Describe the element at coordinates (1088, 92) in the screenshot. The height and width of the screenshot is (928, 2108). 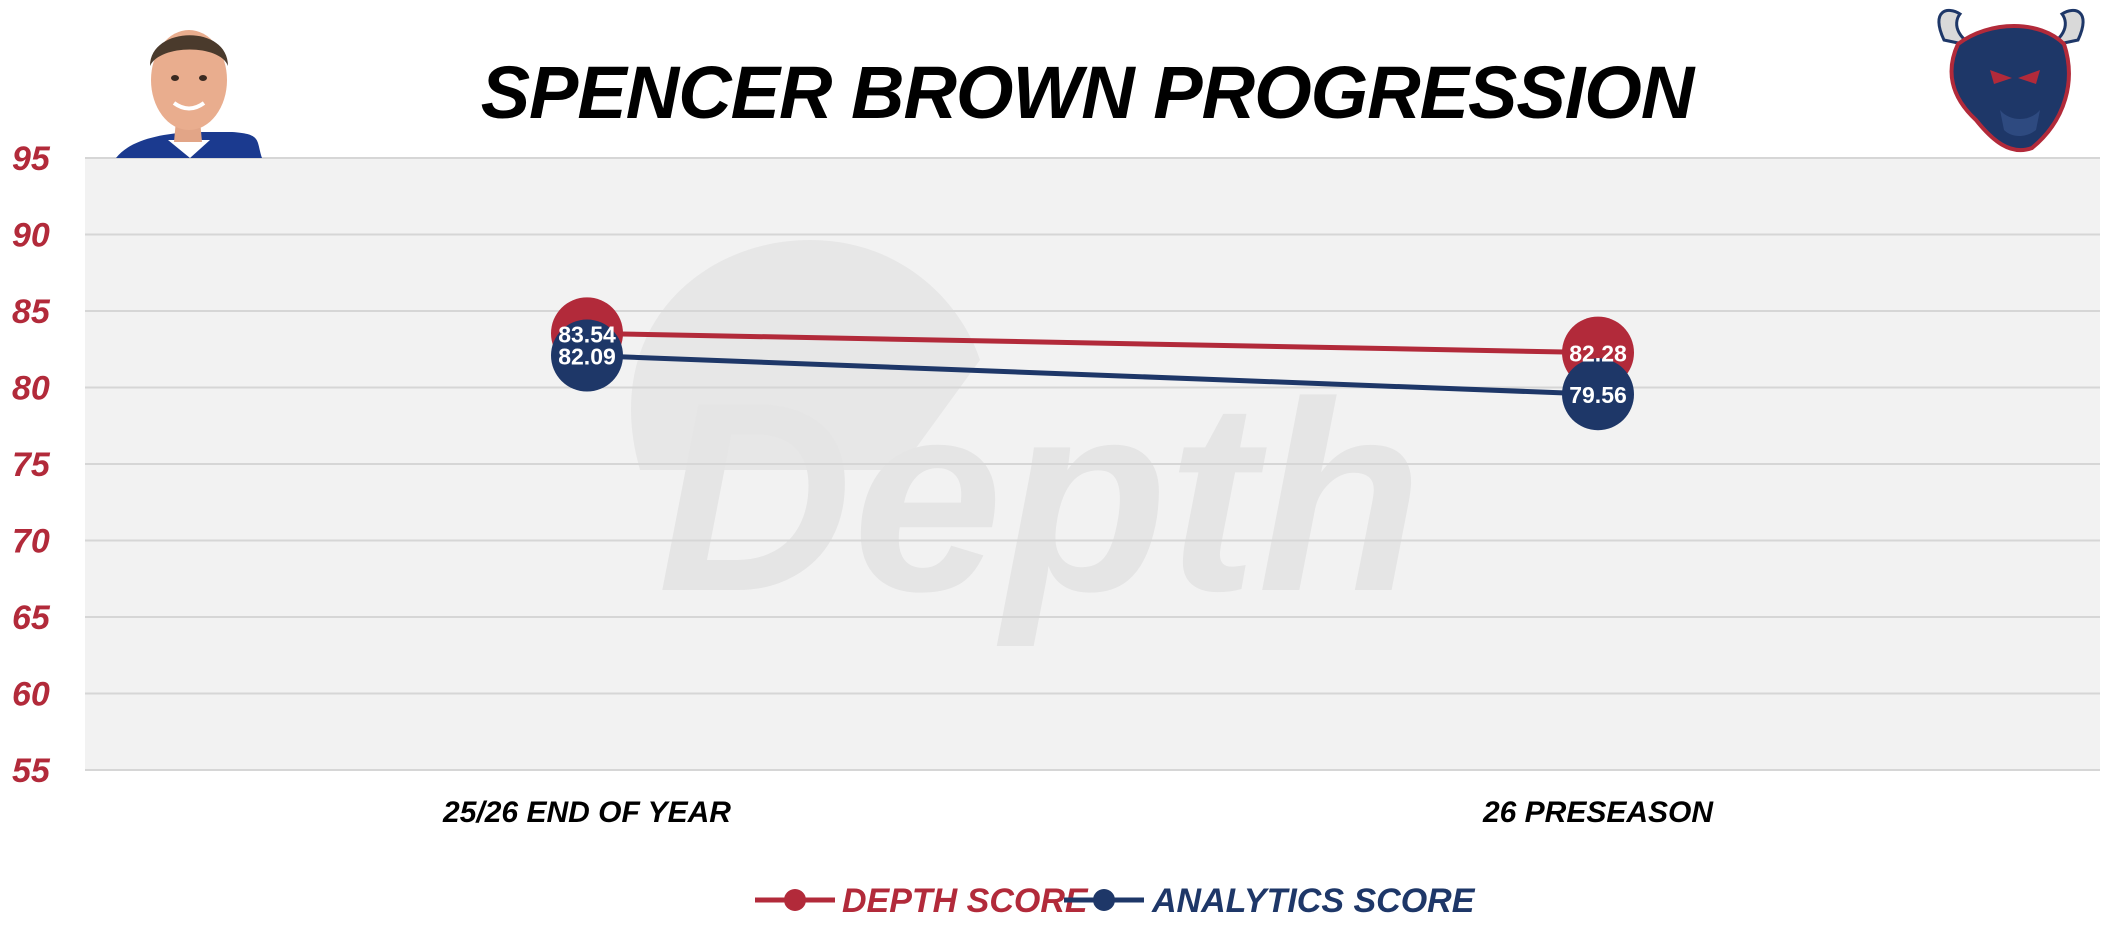
I see `chart-title: SPENCER BROWN PROGRESSION` at that location.